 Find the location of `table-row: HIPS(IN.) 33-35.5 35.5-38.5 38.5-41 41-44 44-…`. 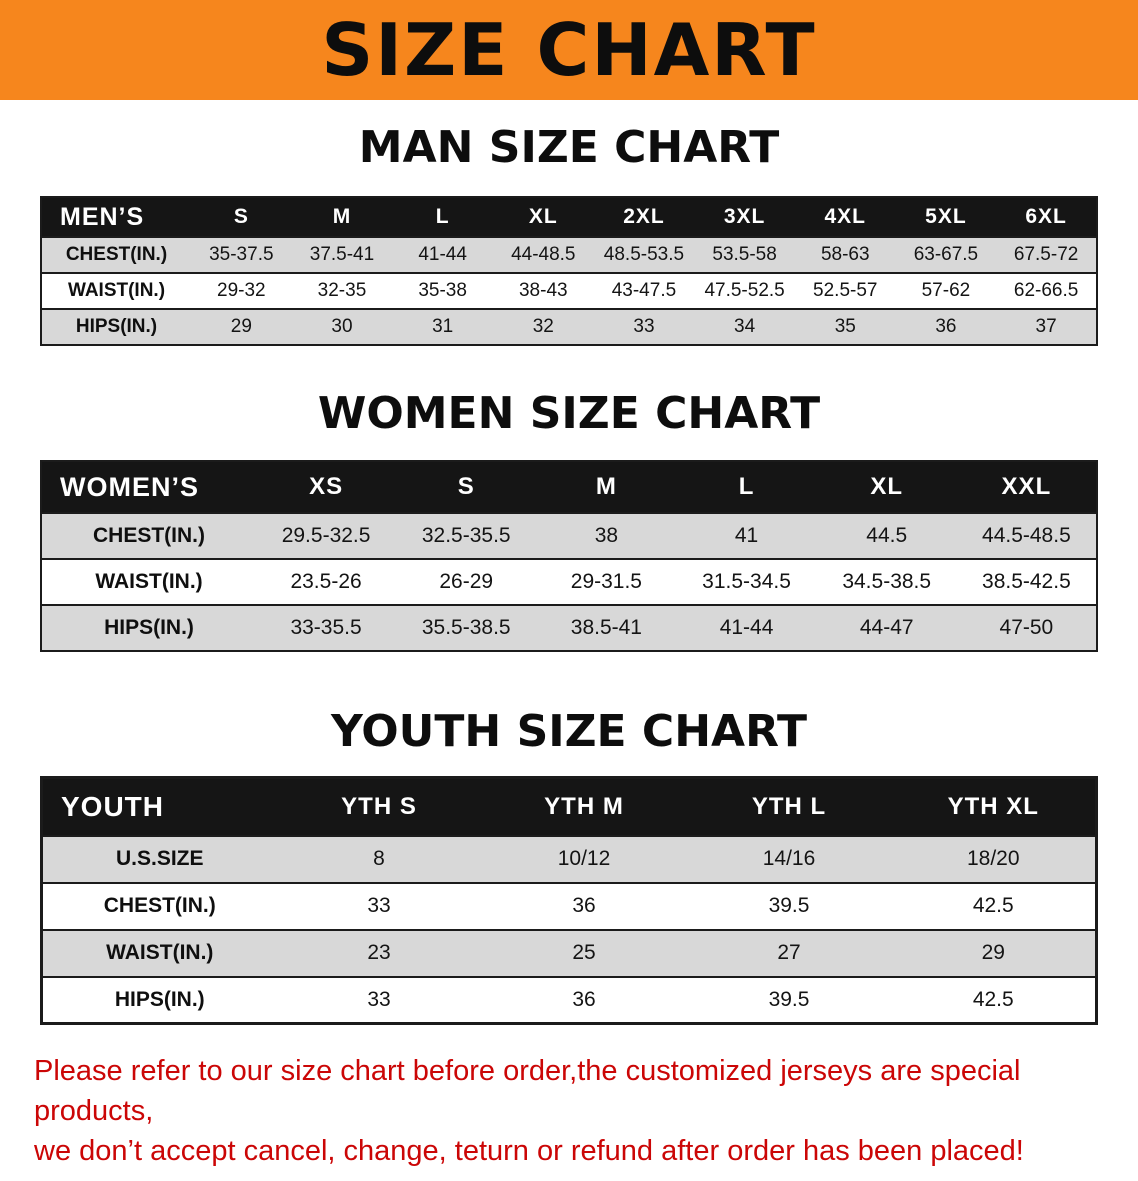

table-row: HIPS(IN.) 33-35.5 35.5-38.5 38.5-41 41-44 44-… is located at coordinates (569, 628).